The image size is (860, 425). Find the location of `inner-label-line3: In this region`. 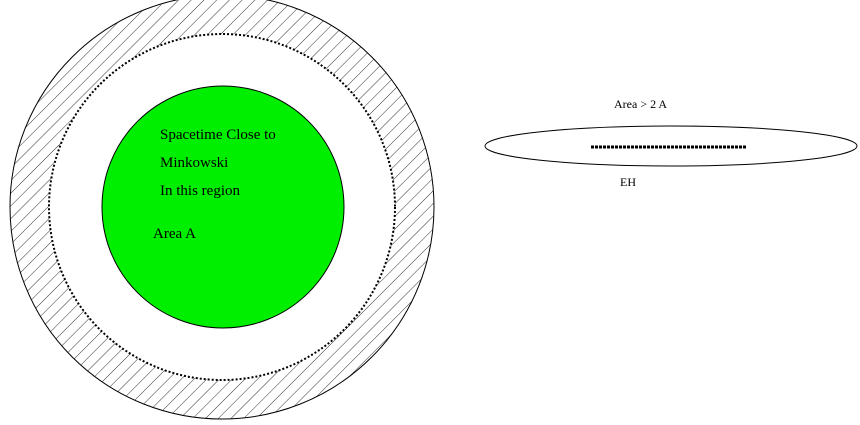

inner-label-line3: In this region is located at coordinates (200, 191).